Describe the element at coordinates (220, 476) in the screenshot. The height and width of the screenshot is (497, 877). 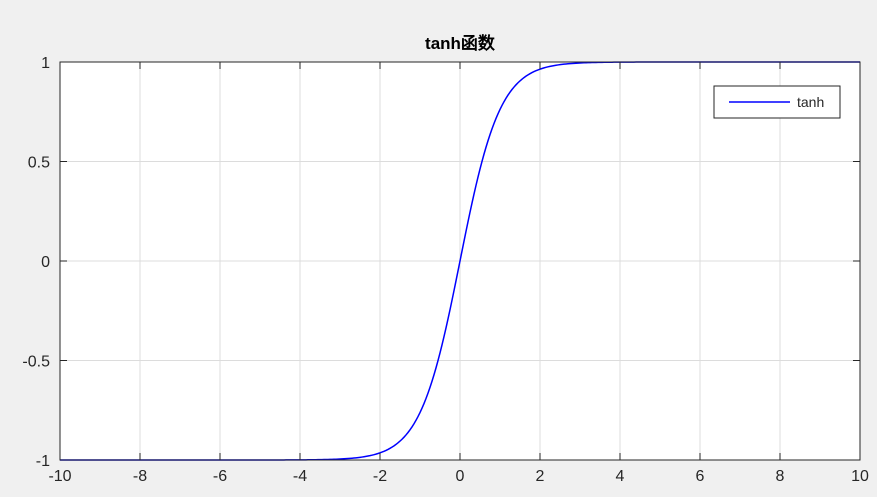
I see `x-tick-label: -6` at that location.